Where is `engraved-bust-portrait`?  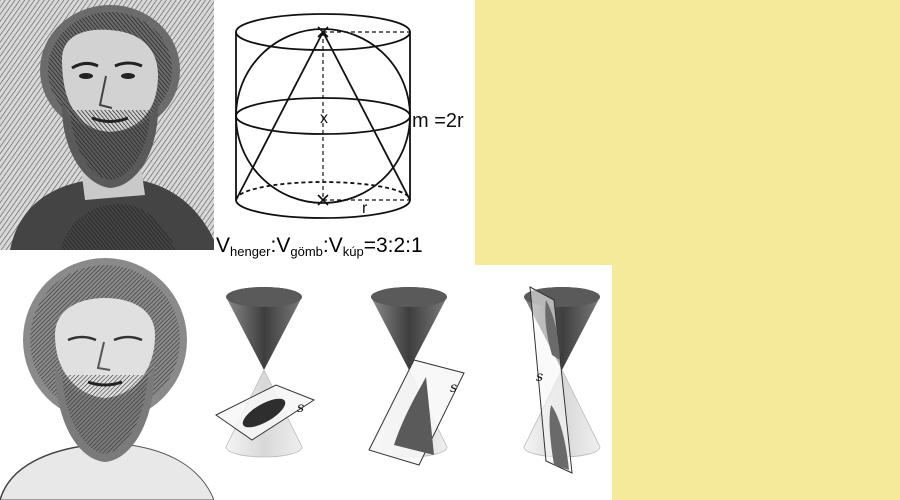 engraved-bust-portrait is located at coordinates (107, 375).